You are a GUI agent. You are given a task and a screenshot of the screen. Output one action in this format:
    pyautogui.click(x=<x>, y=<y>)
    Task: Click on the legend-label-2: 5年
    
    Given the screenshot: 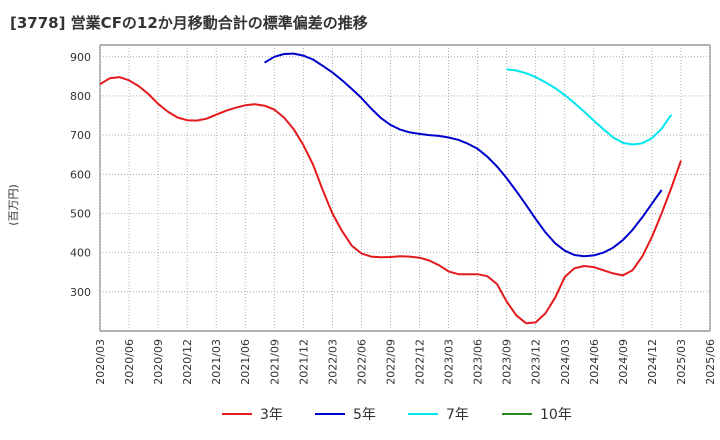 What is the action you would take?
    pyautogui.click(x=364, y=415)
    